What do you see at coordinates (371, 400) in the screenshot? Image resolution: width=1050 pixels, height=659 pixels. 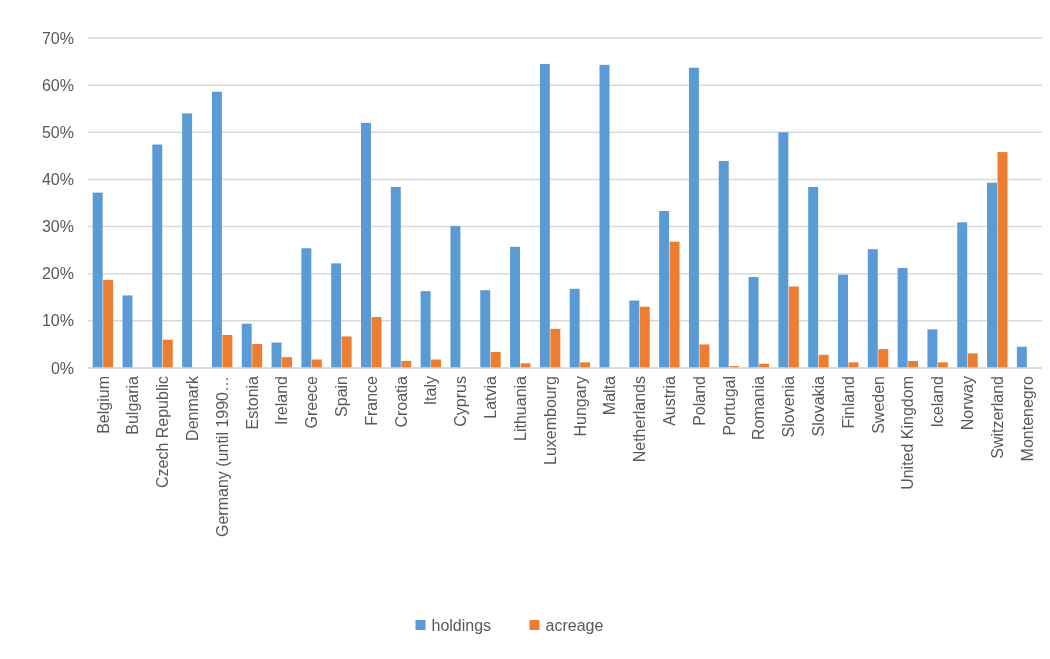 I see `x-tick-label: France` at bounding box center [371, 400].